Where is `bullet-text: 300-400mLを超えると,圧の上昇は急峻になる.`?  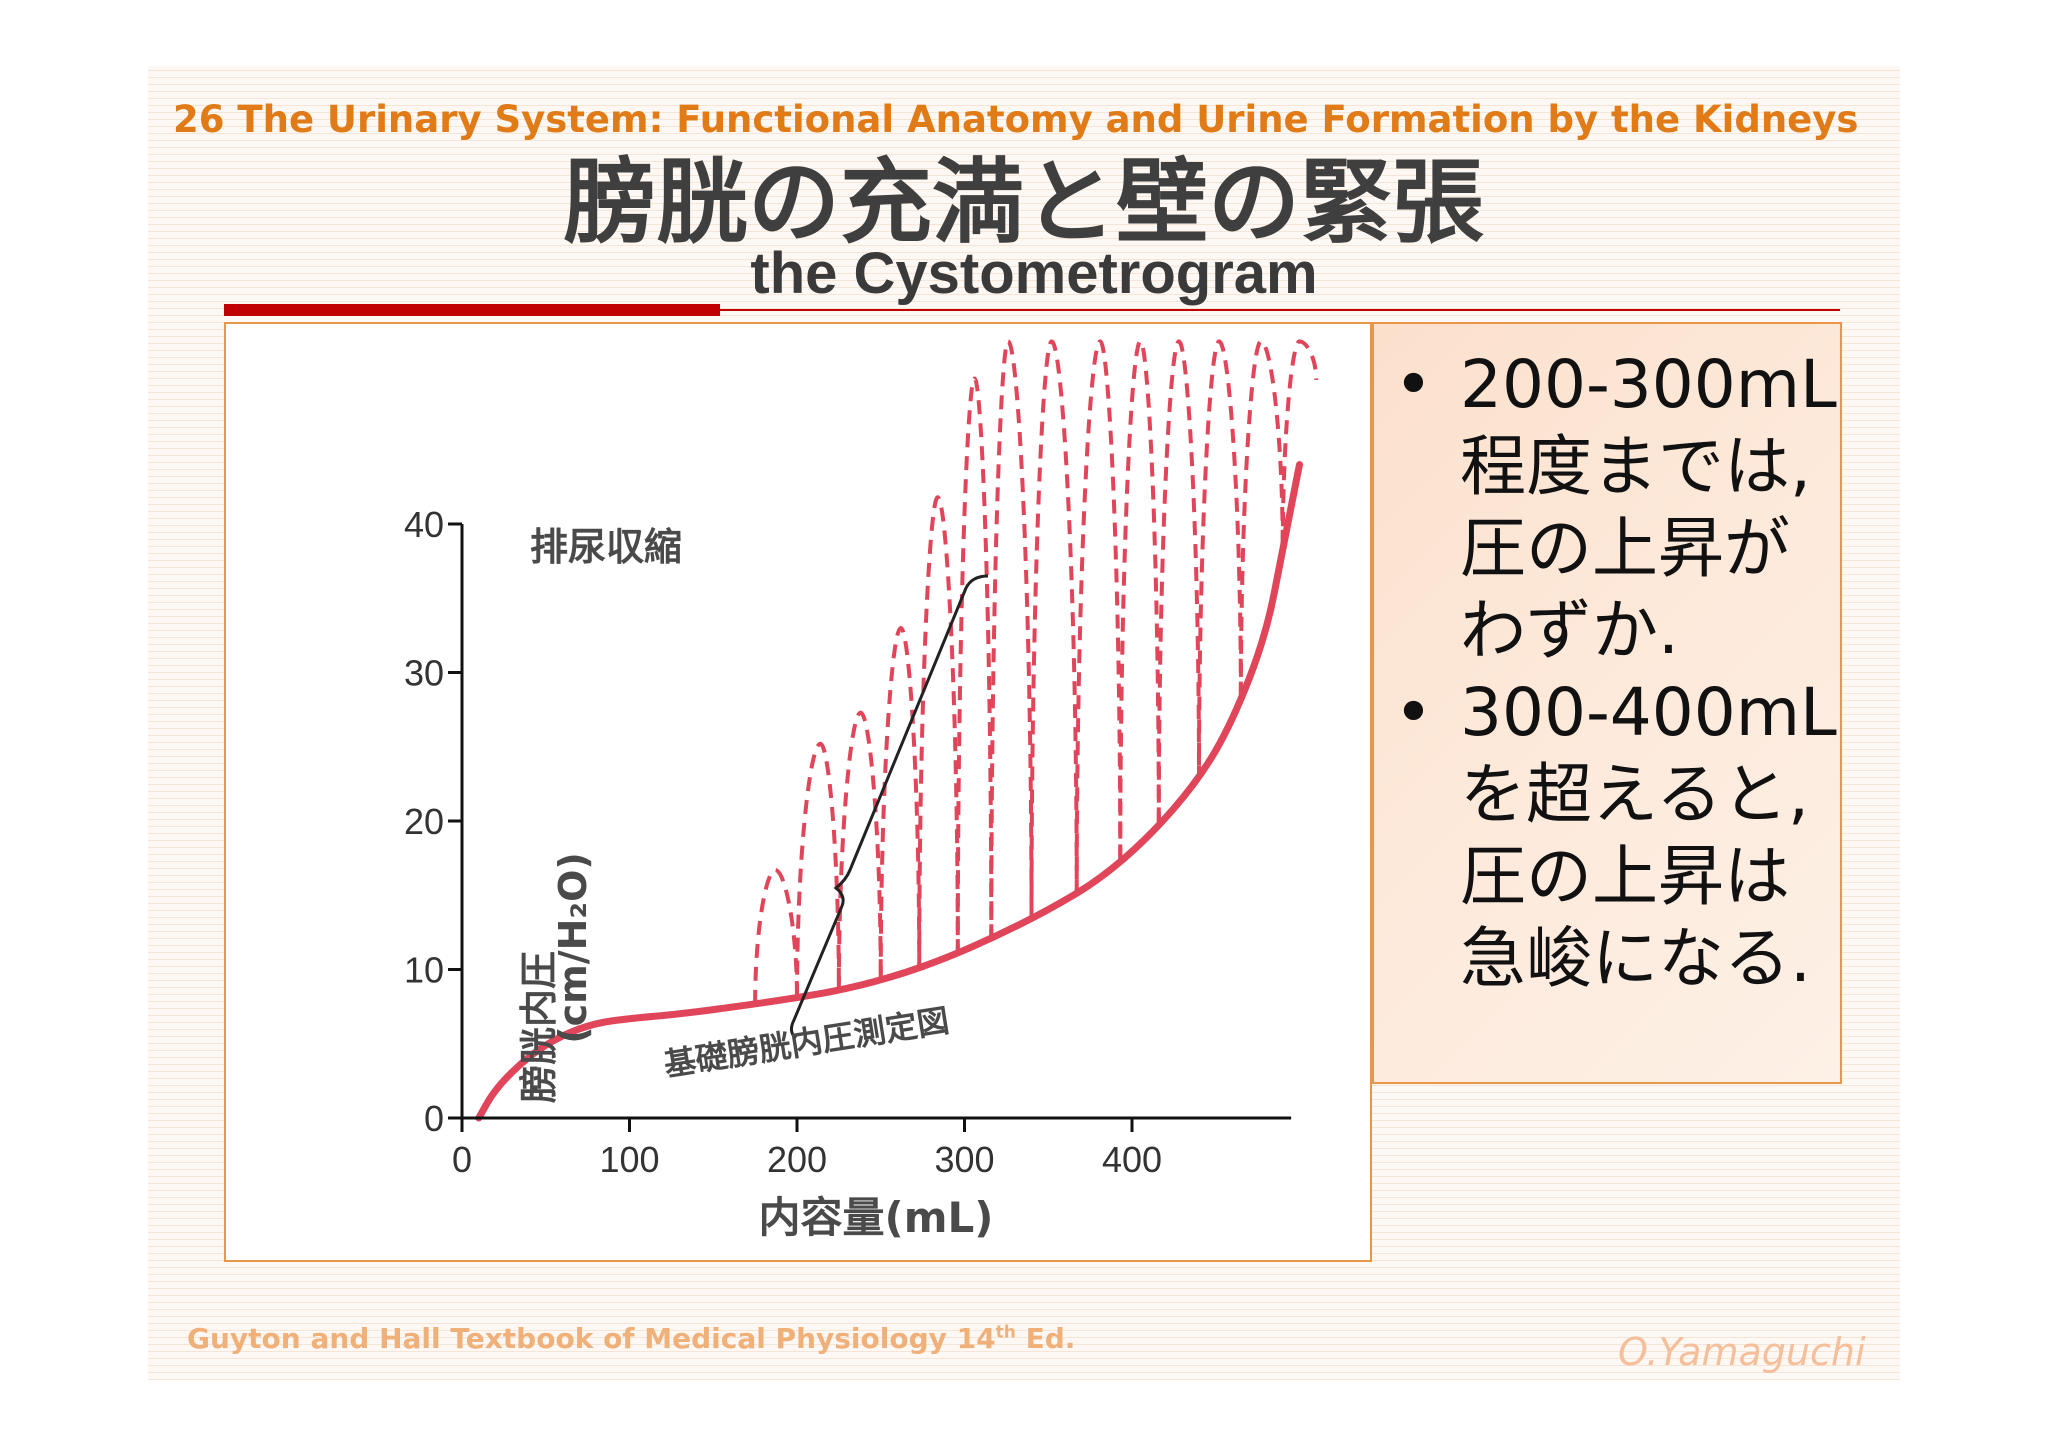 bullet-text: 300-400mLを超えると,圧の上昇は急峻になる. is located at coordinates (1648, 835).